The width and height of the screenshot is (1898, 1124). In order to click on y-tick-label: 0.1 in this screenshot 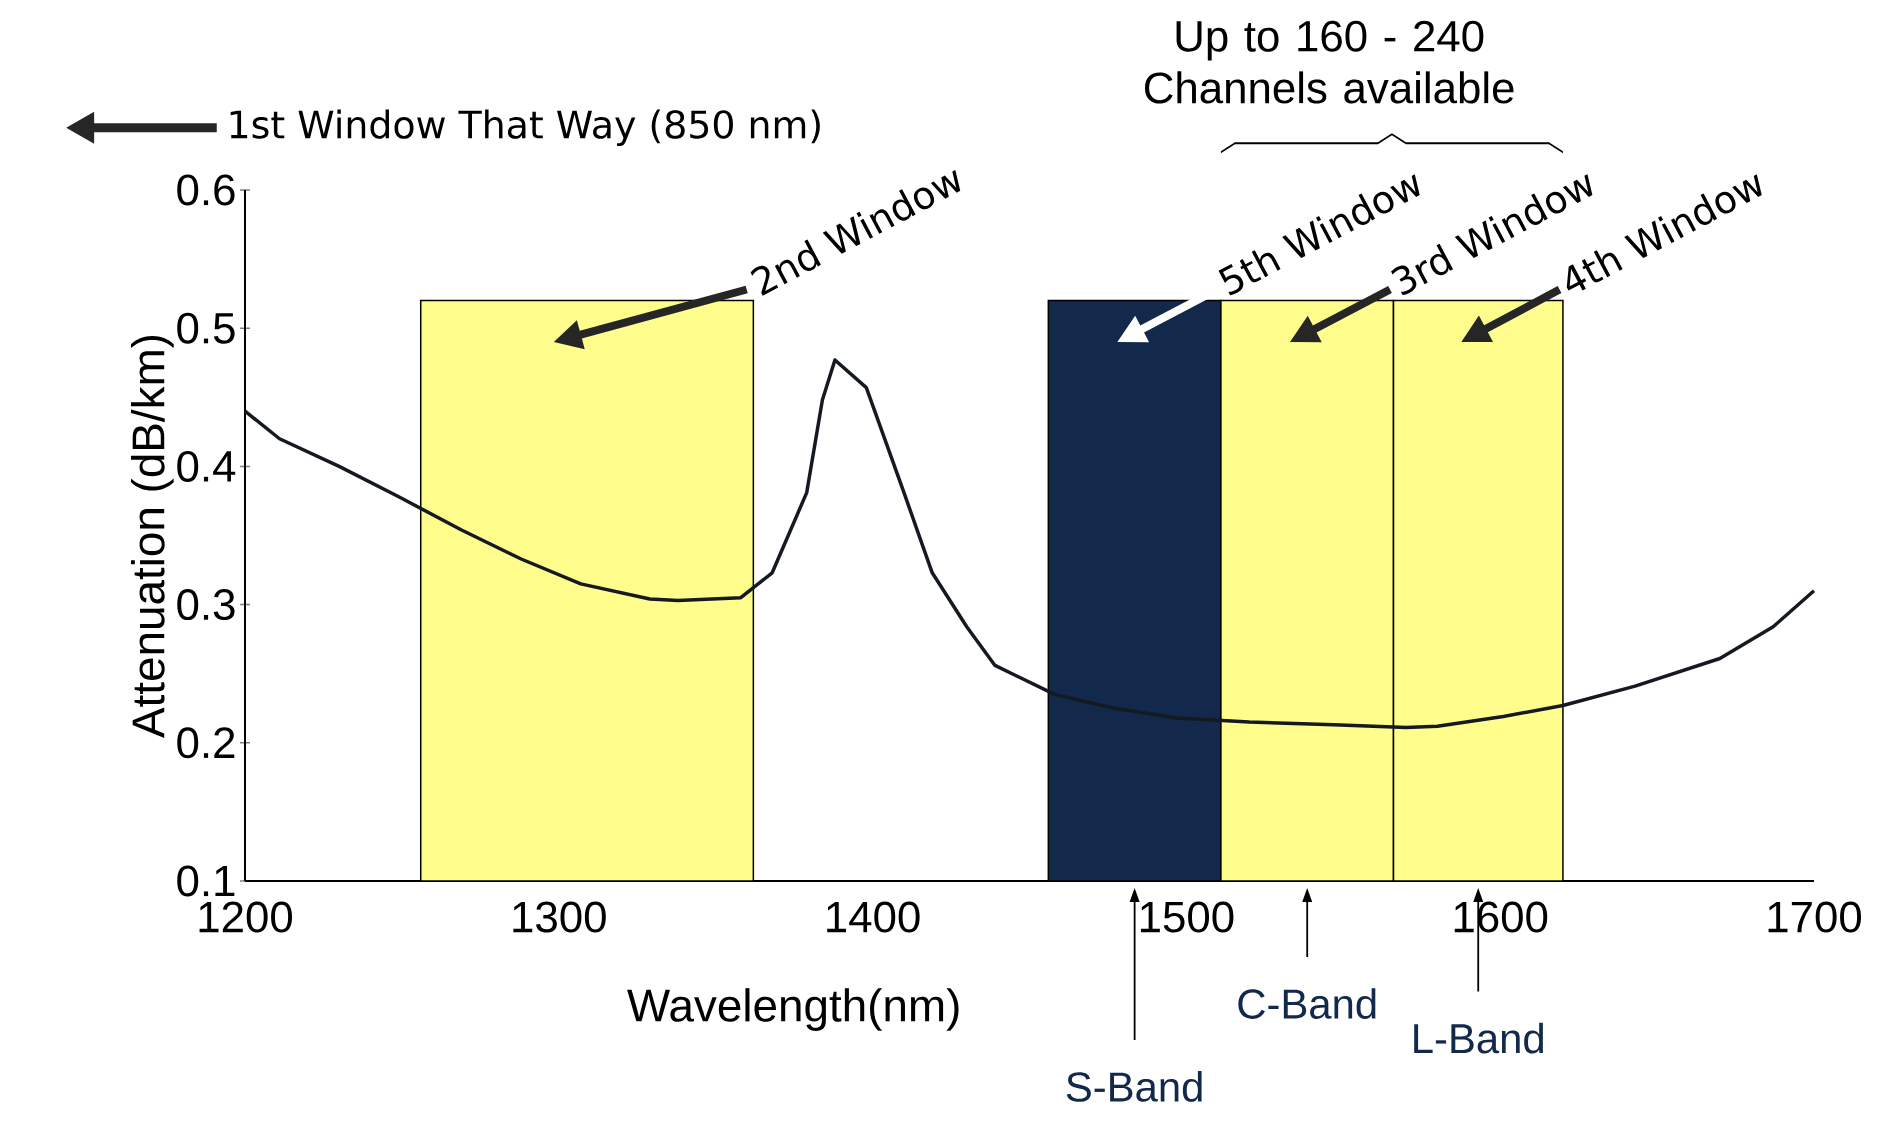, I will do `click(206, 881)`.